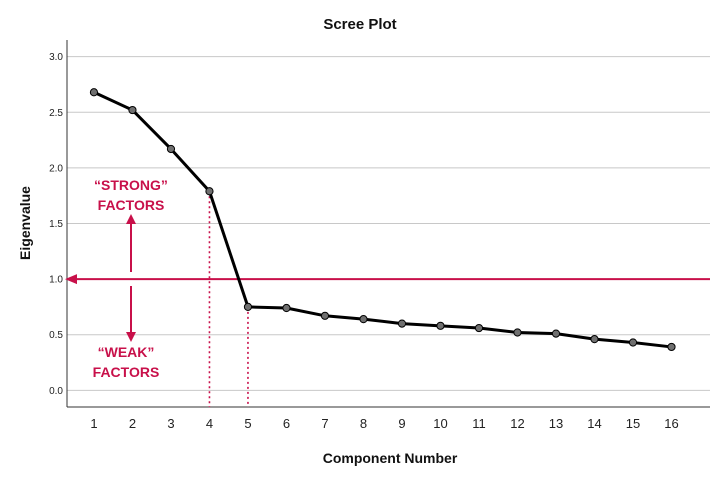  Describe the element at coordinates (126, 372) in the screenshot. I see `weak-annotation-line2: FACTORS` at that location.